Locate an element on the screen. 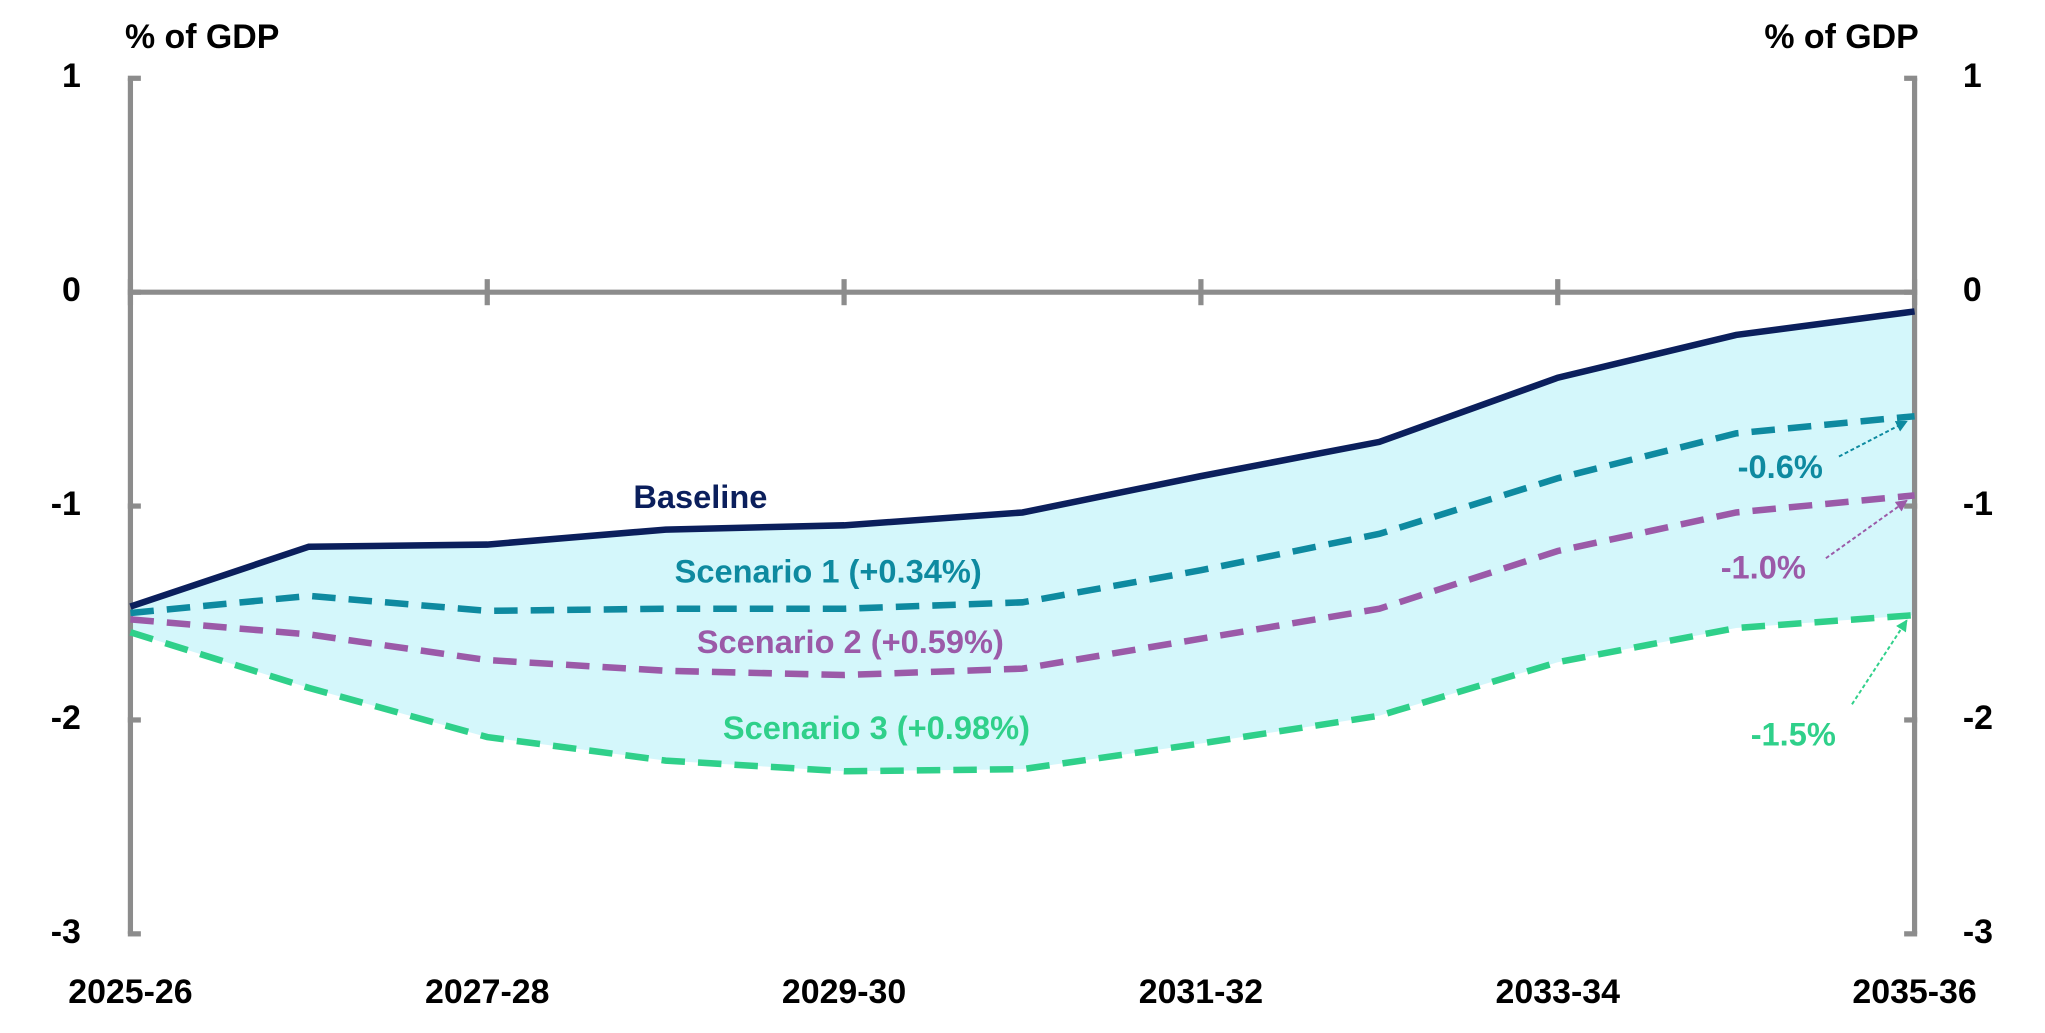  y-tick-label: -3 is located at coordinates (66, 932).